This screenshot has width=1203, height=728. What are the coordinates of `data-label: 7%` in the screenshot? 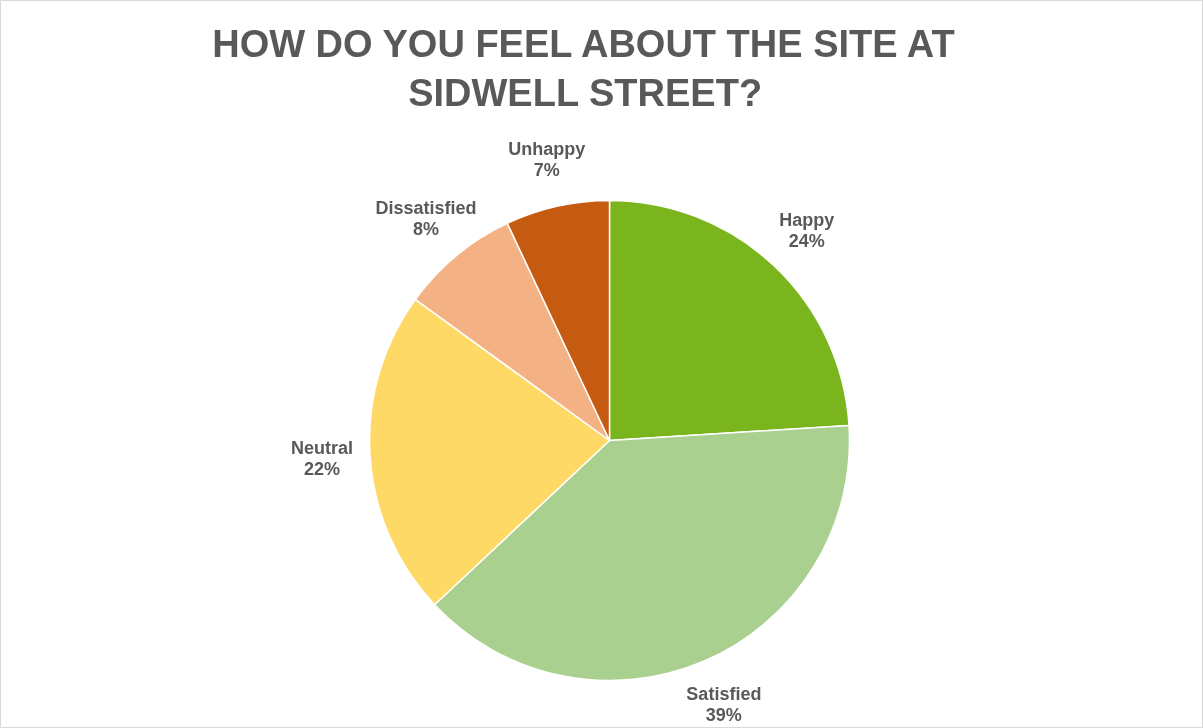 It's located at (546, 169).